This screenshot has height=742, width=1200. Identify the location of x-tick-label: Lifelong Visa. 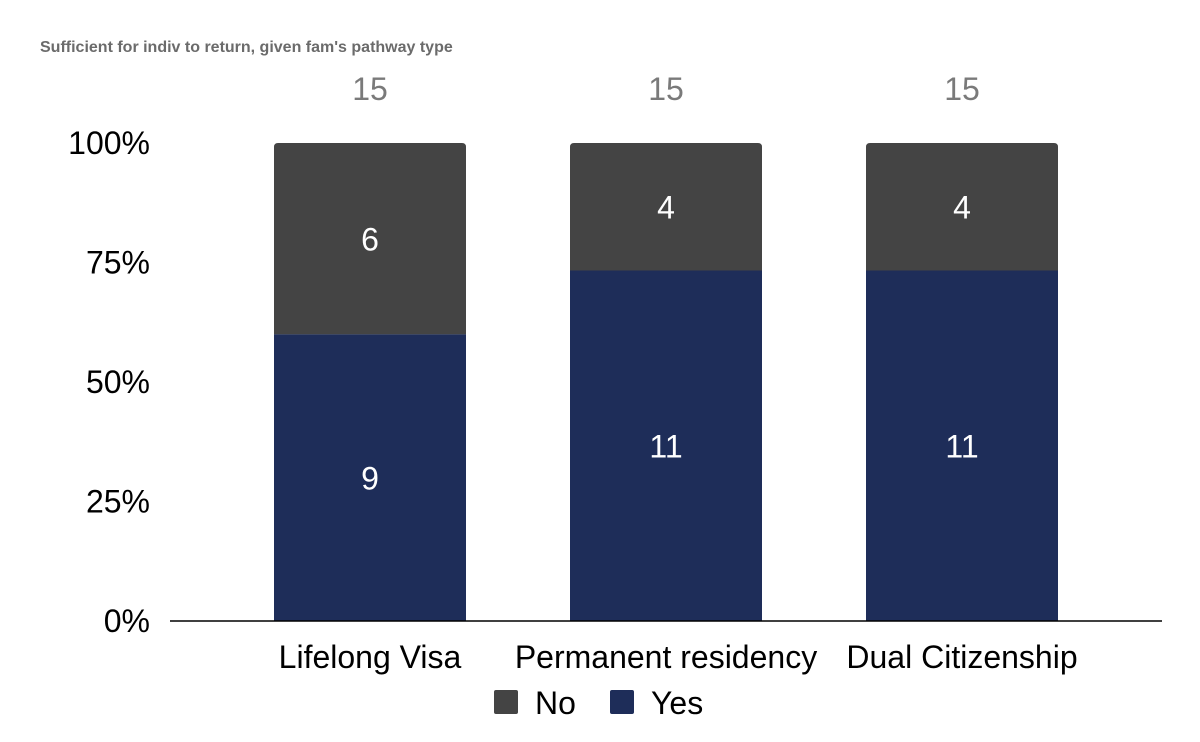
(370, 657).